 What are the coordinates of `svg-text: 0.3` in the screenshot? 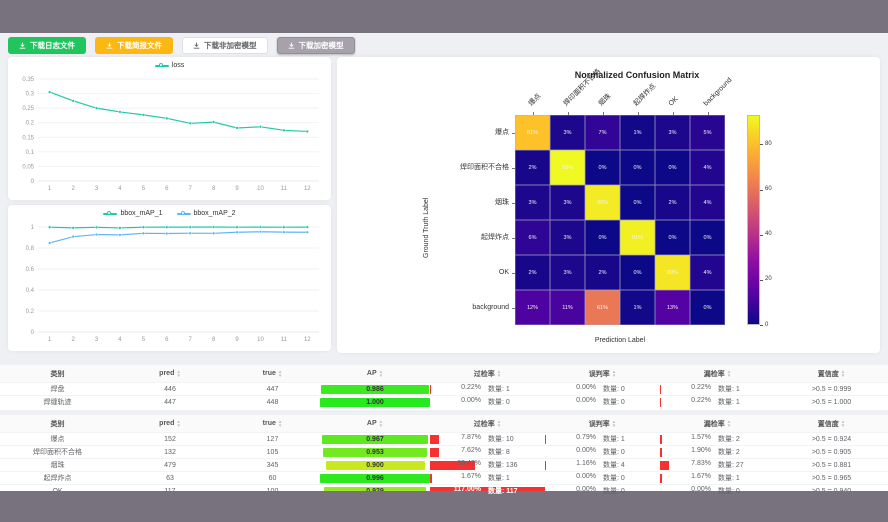 It's located at (30, 95).